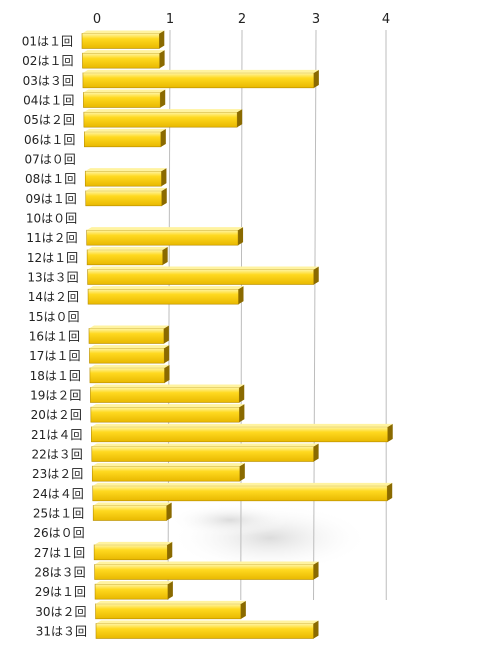  What do you see at coordinates (97, 19) in the screenshot?
I see `x-tick-label: 0` at bounding box center [97, 19].